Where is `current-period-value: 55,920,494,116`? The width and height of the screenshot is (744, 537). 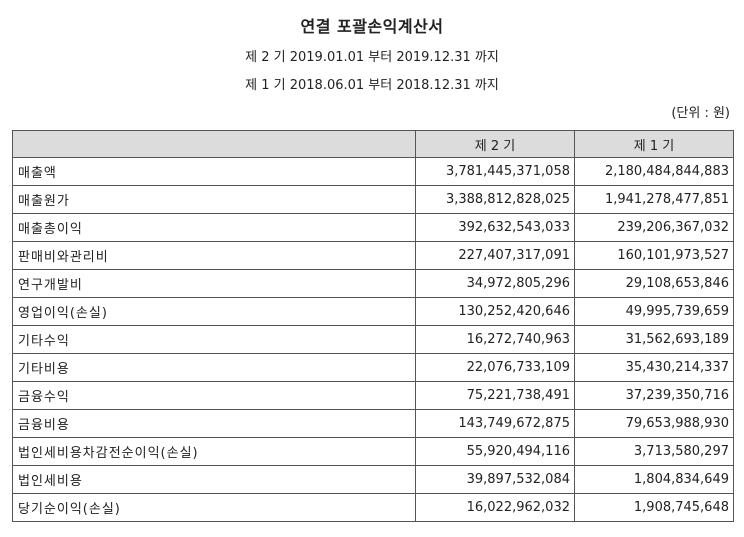 current-period-value: 55,920,494,116 is located at coordinates (495, 451).